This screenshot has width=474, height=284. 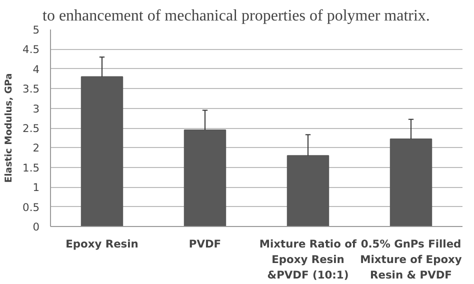 I want to click on y-tick-label: 5, so click(x=36, y=30).